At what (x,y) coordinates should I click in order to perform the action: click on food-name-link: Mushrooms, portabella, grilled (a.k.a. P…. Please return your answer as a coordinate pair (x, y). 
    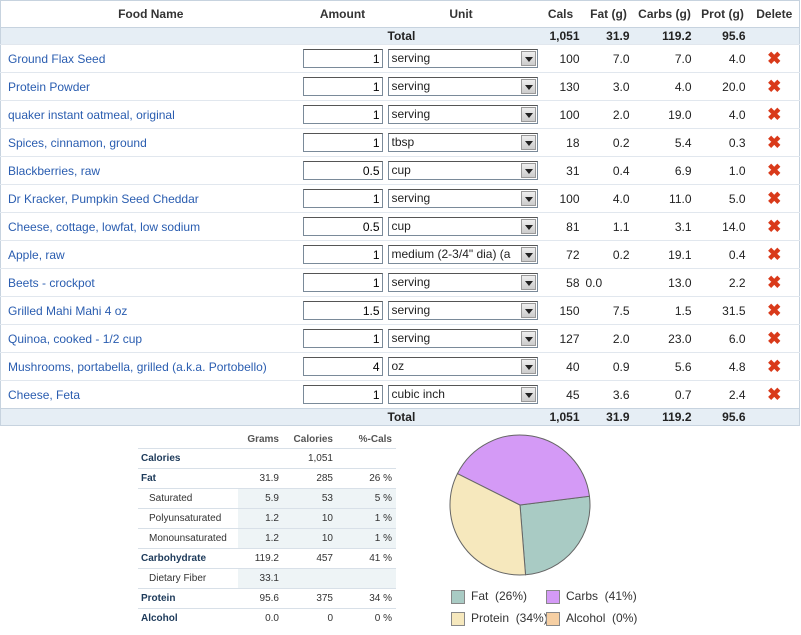
    Looking at the image, I should click on (137, 366).